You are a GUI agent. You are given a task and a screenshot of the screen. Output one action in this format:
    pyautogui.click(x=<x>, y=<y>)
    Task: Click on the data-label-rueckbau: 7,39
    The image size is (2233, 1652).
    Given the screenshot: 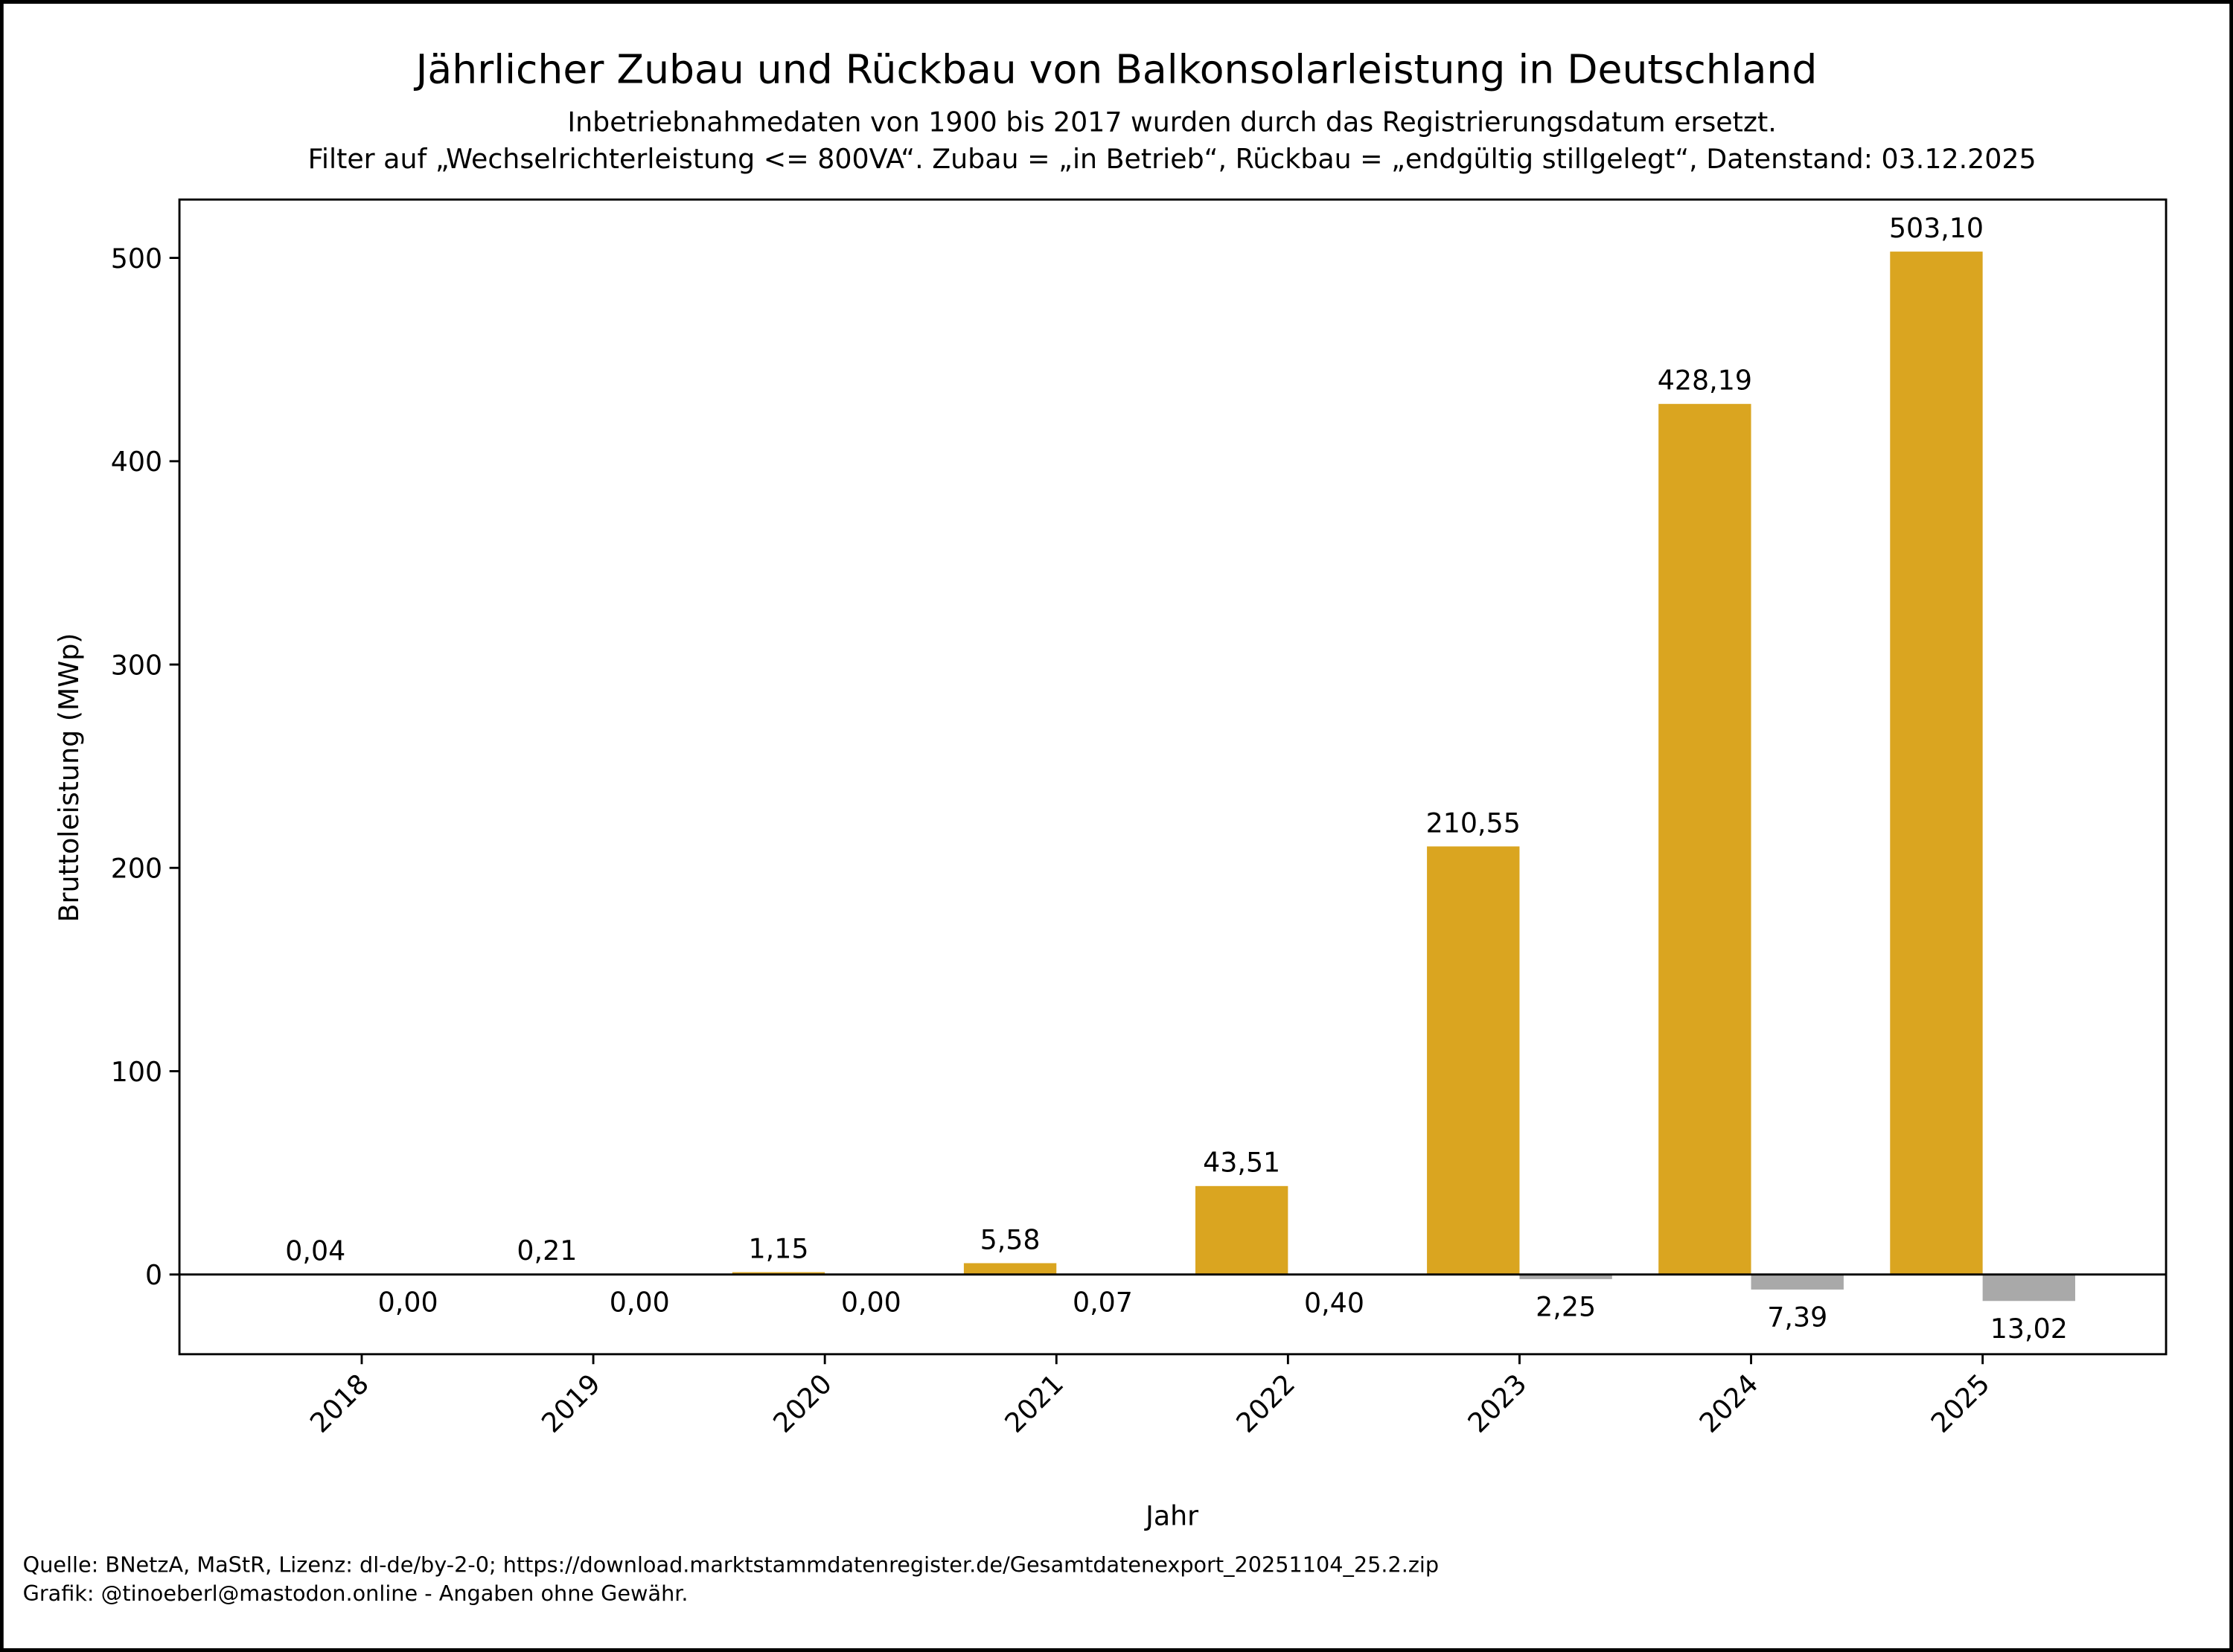 What is the action you would take?
    pyautogui.click(x=1797, y=1318)
    